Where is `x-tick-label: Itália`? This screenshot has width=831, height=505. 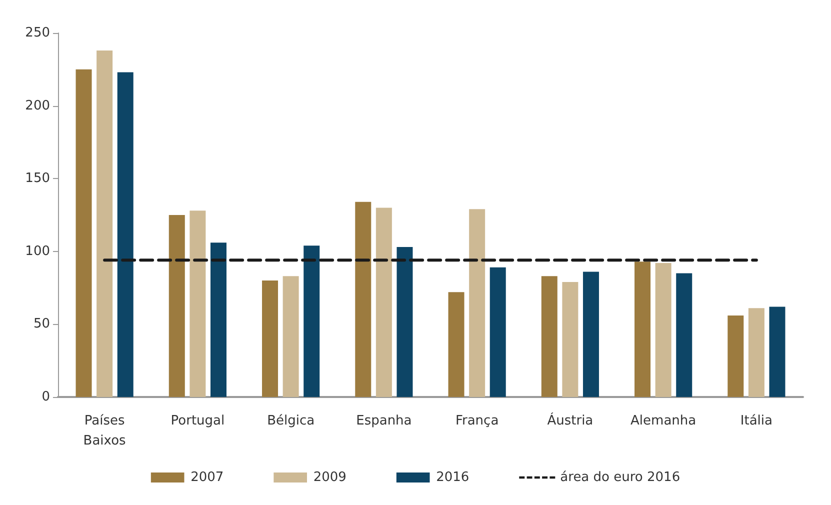 x-tick-label: Itália is located at coordinates (756, 421).